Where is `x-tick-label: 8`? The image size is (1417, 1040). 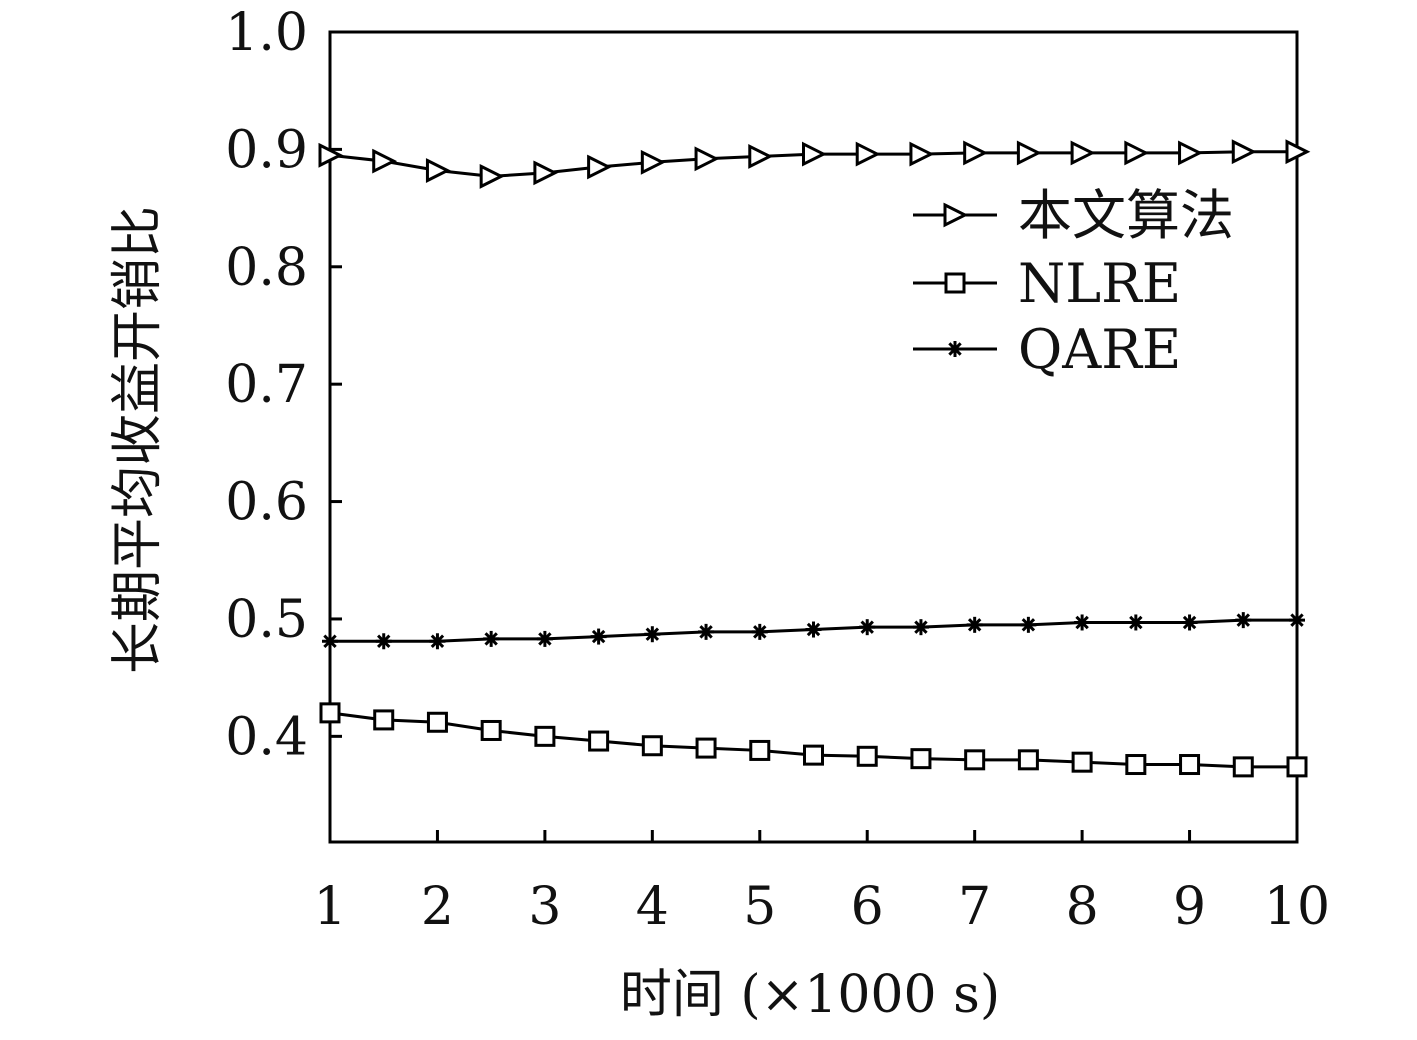
x-tick-label: 8 is located at coordinates (1082, 907).